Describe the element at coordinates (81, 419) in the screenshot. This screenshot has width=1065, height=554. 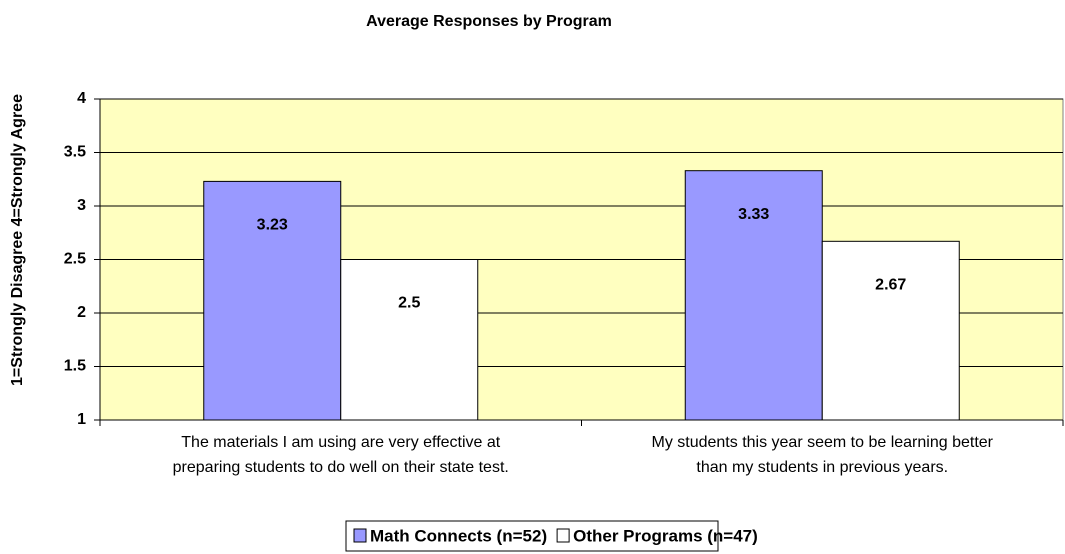
I see `y-tick-label: 1` at that location.